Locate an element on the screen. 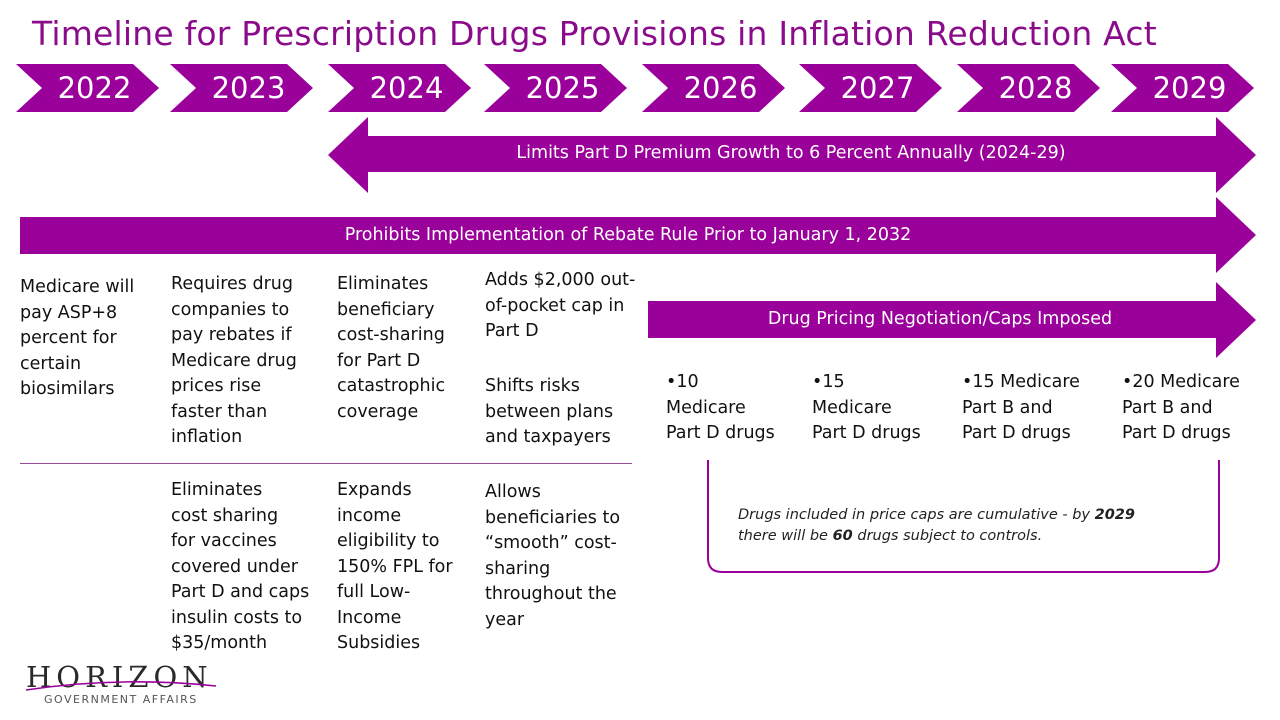  year-chevron-2028: 2028 is located at coordinates (1028, 88).